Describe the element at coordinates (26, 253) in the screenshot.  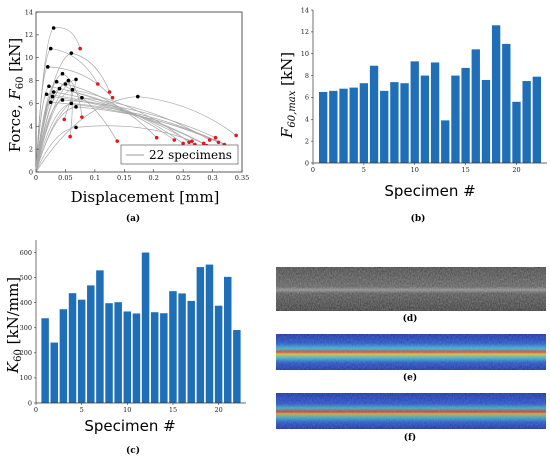
I see `chart-c-ytick-label: 600` at that location.